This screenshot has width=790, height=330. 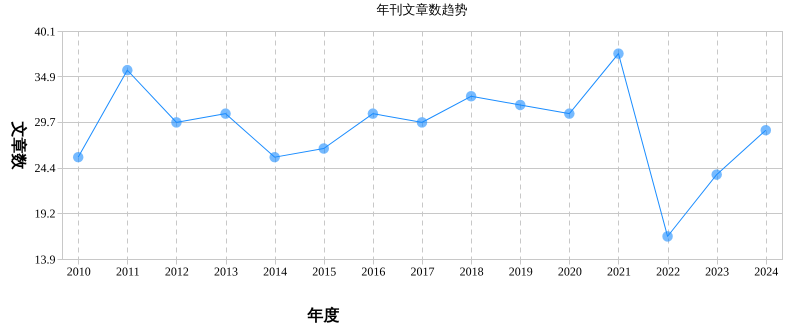 I want to click on y-tick-label: 13.9, so click(x=45, y=259).